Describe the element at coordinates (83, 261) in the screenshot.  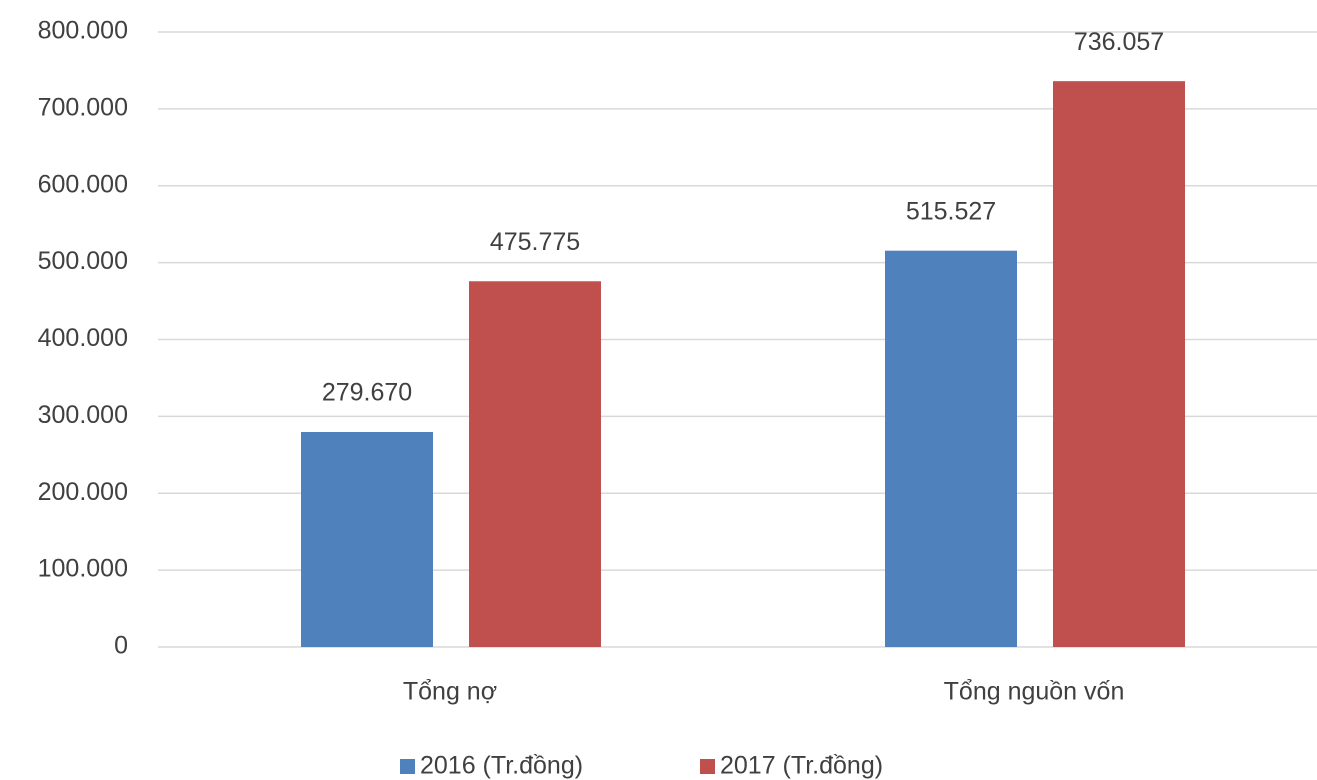
I see `y-tick-label: 500.000` at that location.